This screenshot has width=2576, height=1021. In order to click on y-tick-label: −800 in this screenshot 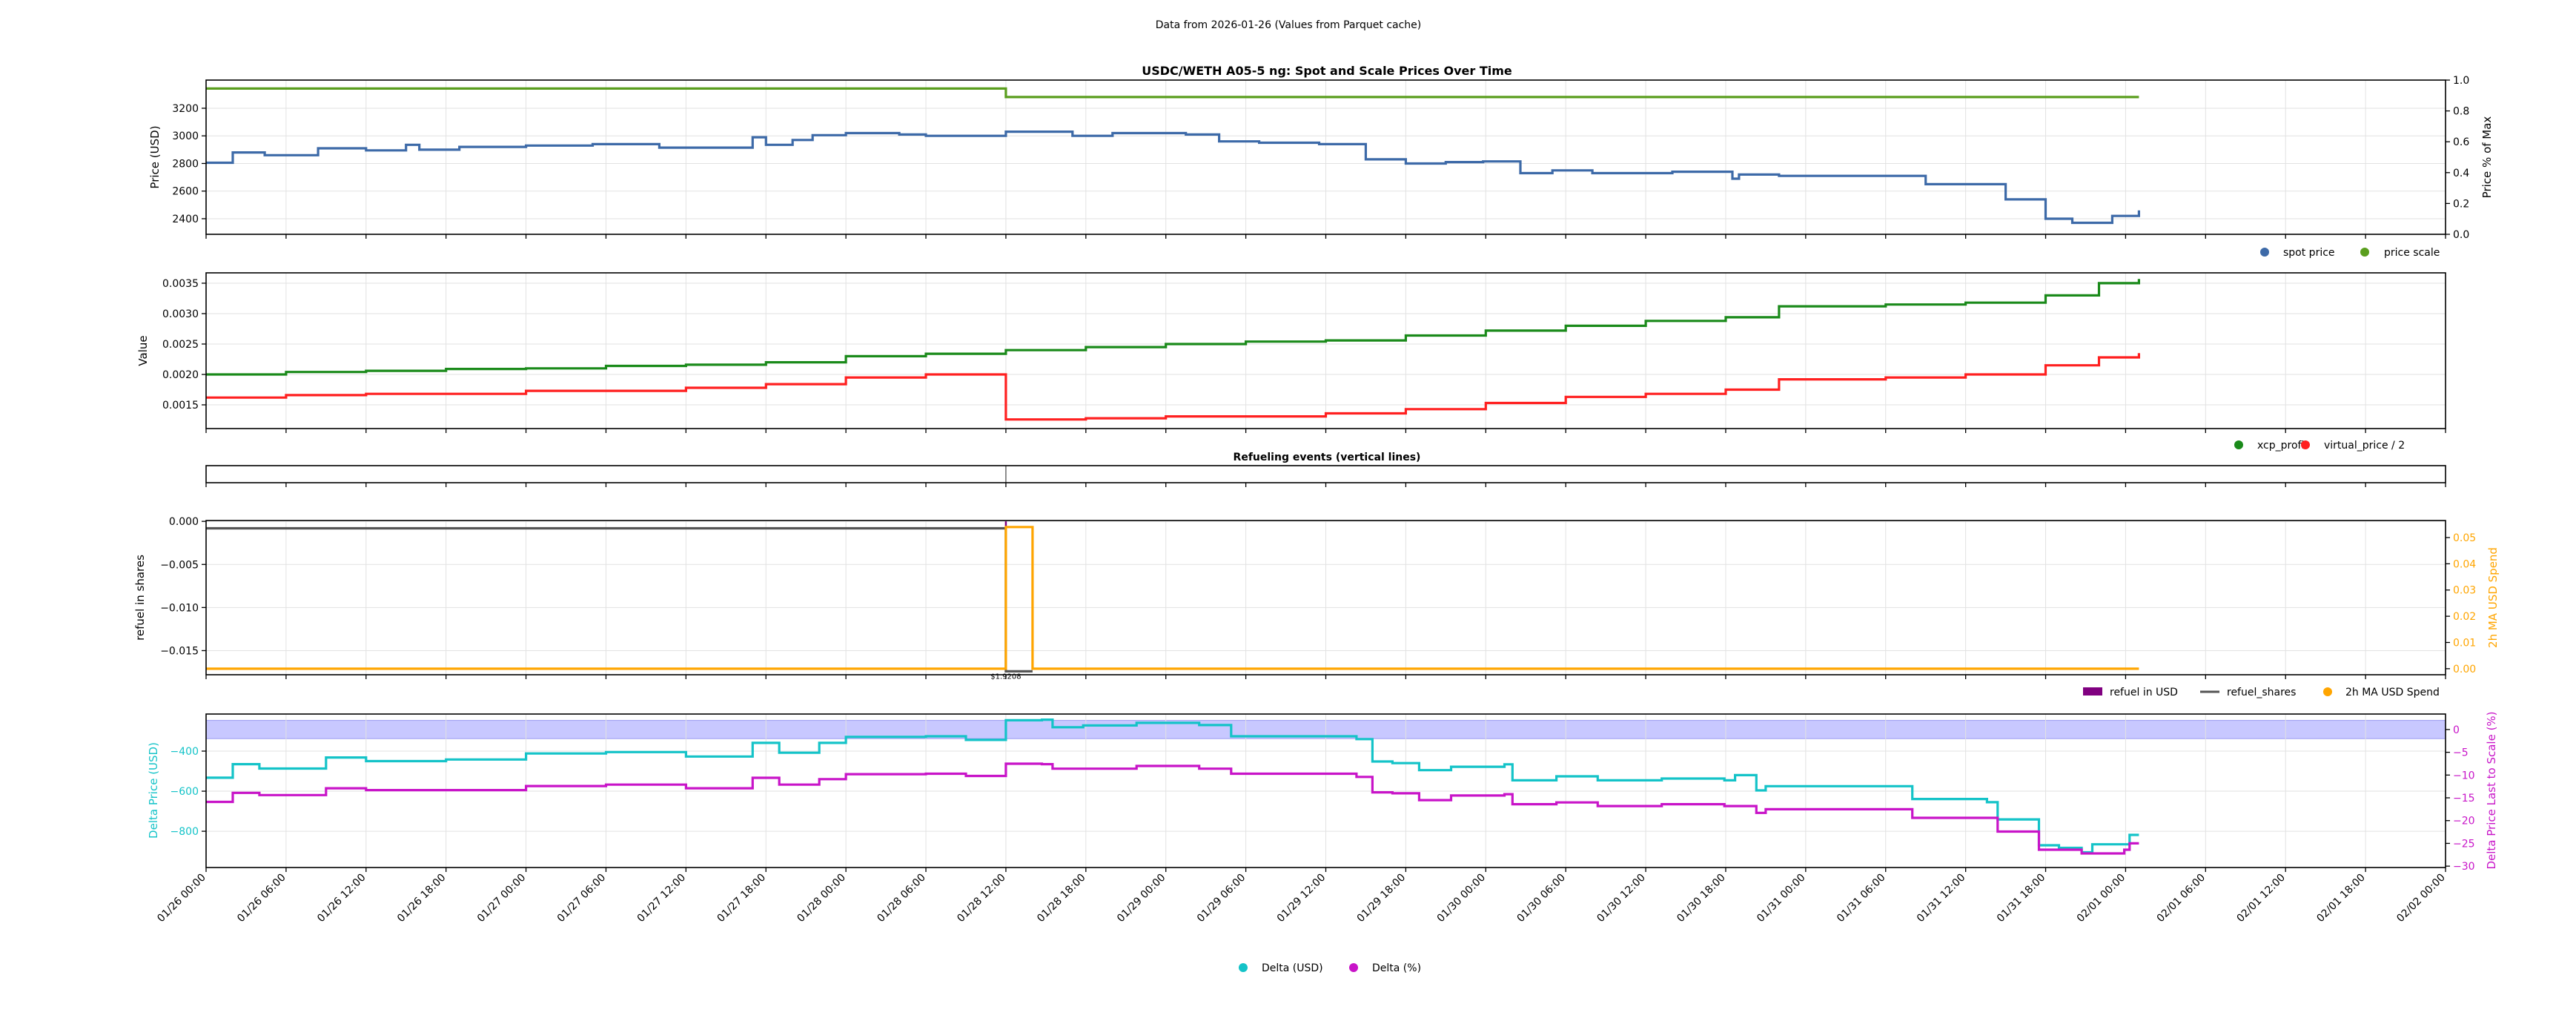, I will do `click(184, 832)`.